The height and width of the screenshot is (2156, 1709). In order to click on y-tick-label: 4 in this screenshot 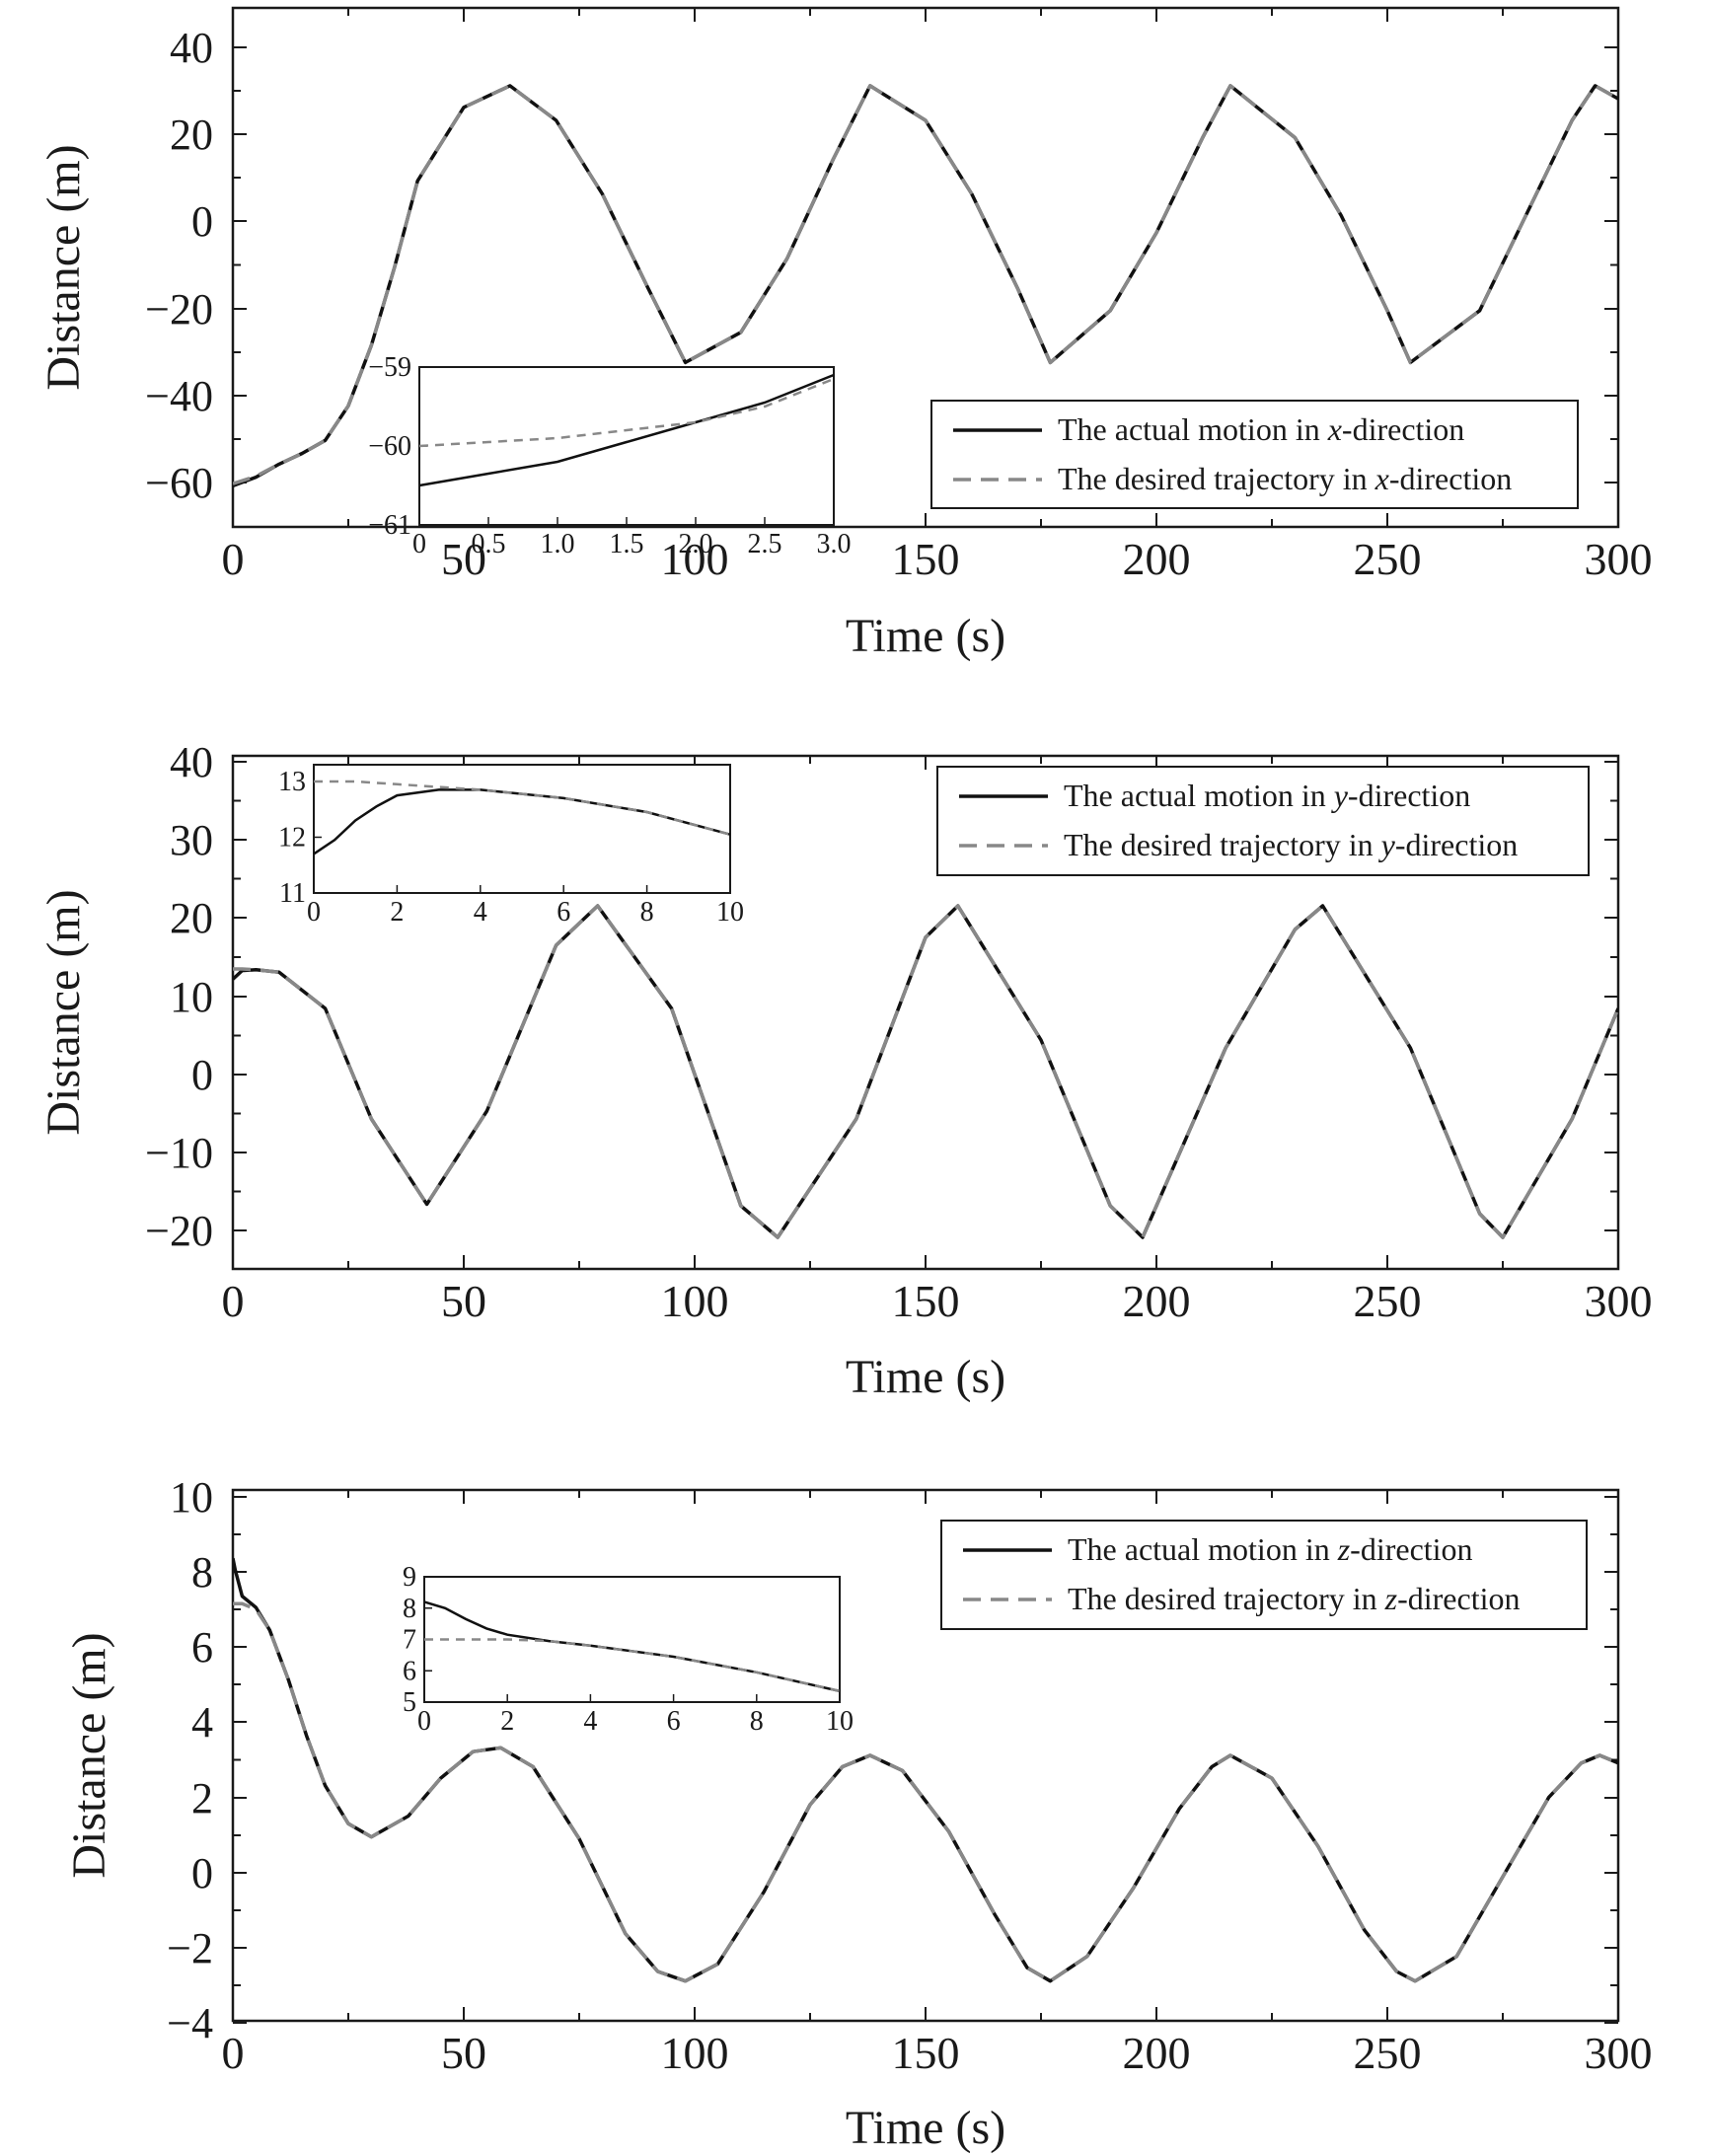, I will do `click(202, 1722)`.